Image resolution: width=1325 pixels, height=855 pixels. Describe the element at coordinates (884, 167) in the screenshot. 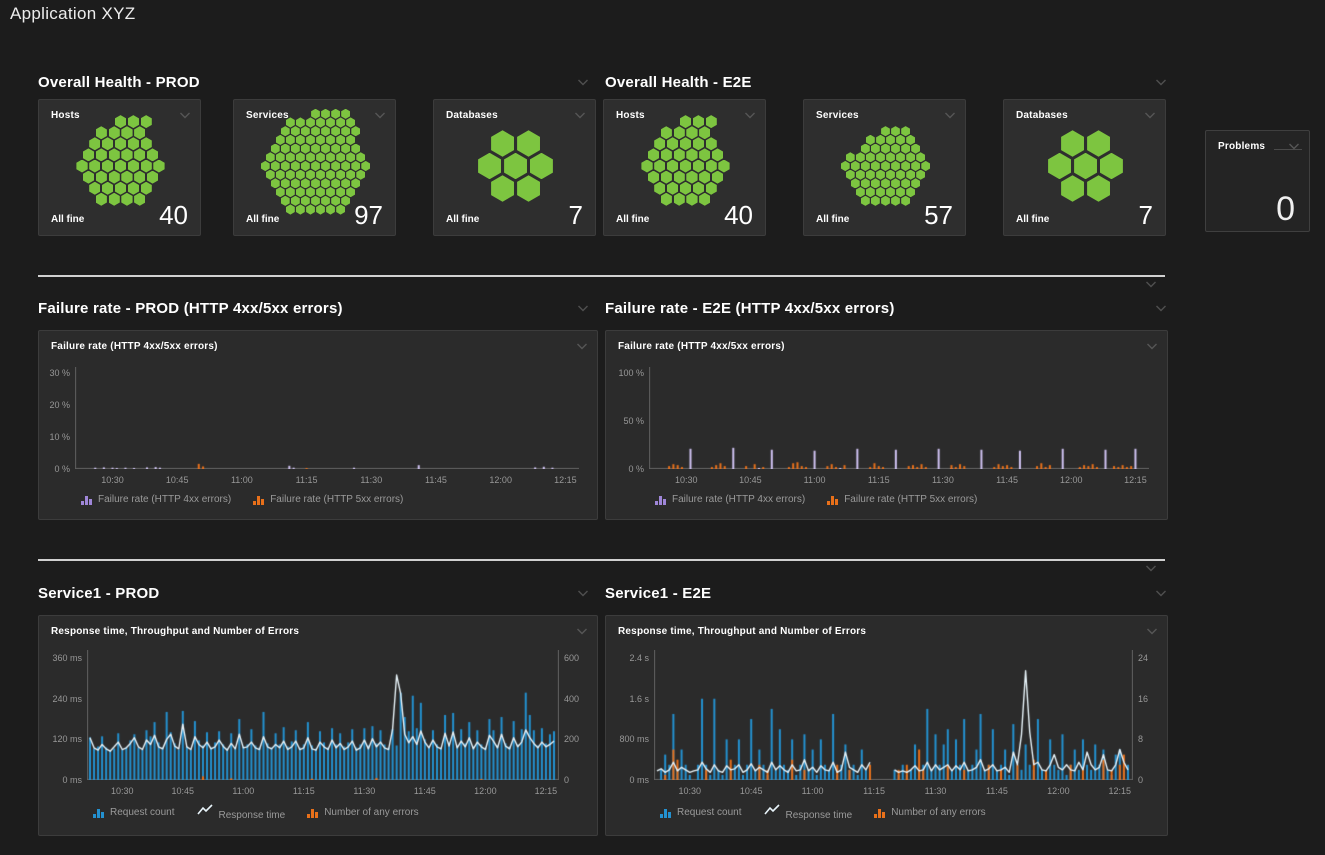

I see `health-tile-services-e2e: Services All fine 57` at that location.